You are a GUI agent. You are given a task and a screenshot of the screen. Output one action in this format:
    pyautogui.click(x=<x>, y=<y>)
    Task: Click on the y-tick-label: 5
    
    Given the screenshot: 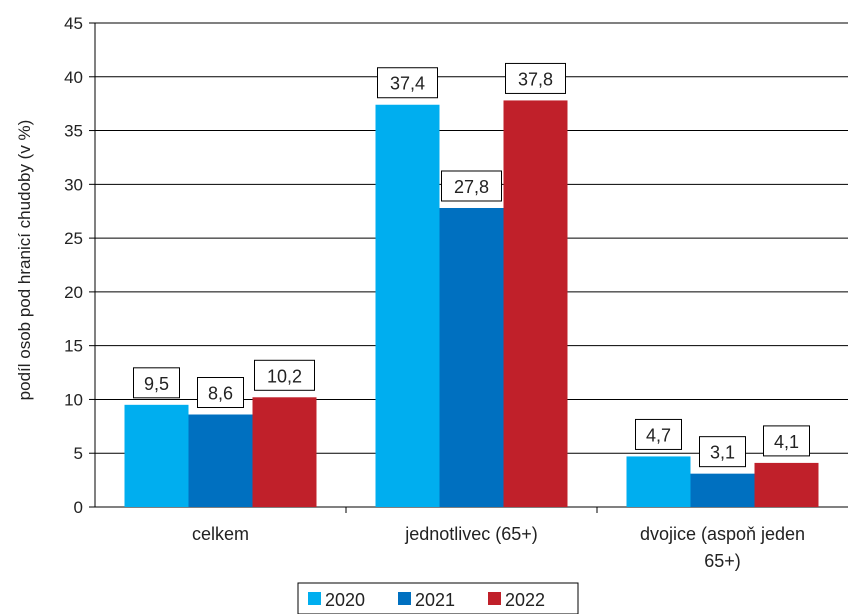 What is the action you would take?
    pyautogui.click(x=78, y=453)
    